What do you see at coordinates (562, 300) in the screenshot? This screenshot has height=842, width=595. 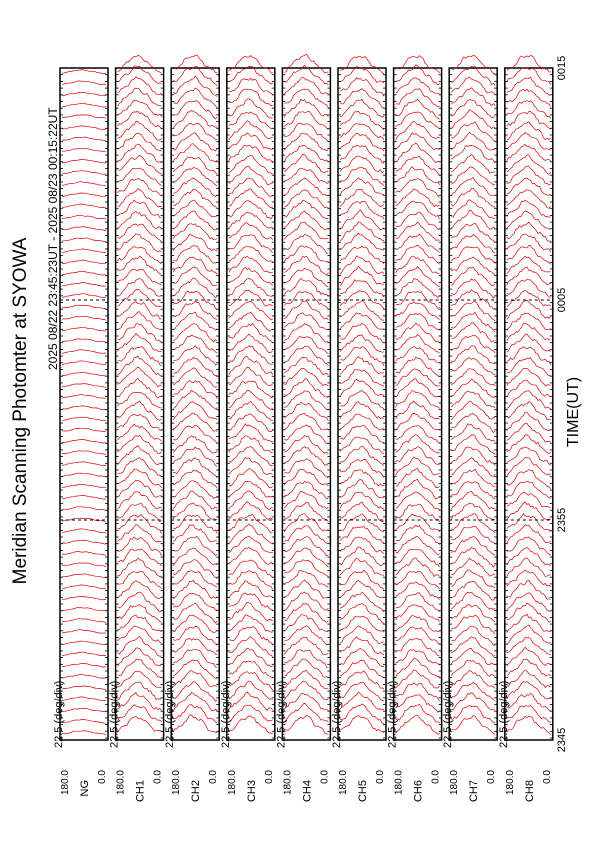 I see `x-tick-label: 0005` at bounding box center [562, 300].